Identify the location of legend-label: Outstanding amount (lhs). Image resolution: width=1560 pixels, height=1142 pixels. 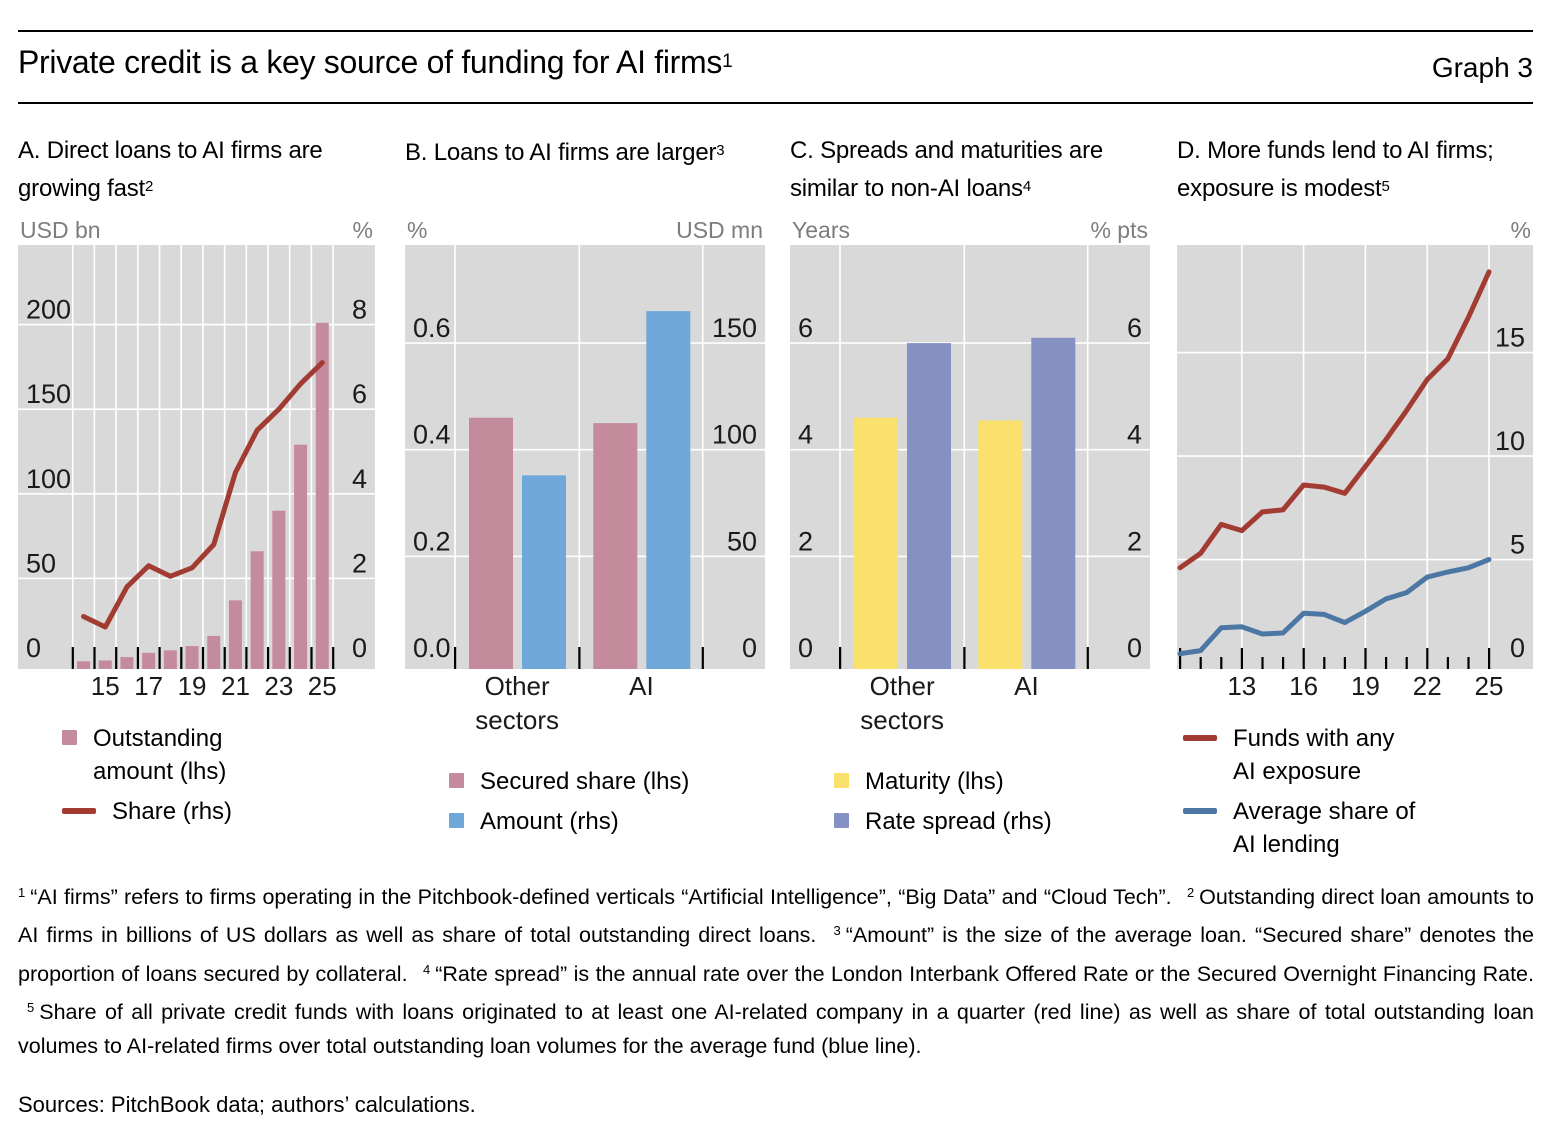
(160, 755).